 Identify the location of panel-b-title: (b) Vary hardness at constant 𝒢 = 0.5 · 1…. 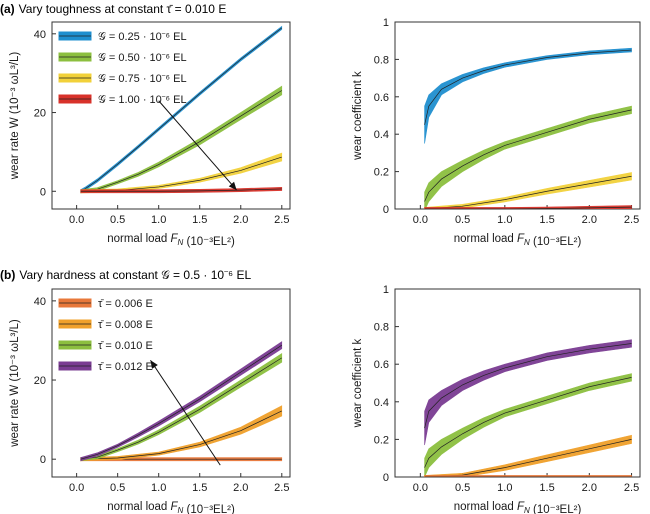
(125, 275).